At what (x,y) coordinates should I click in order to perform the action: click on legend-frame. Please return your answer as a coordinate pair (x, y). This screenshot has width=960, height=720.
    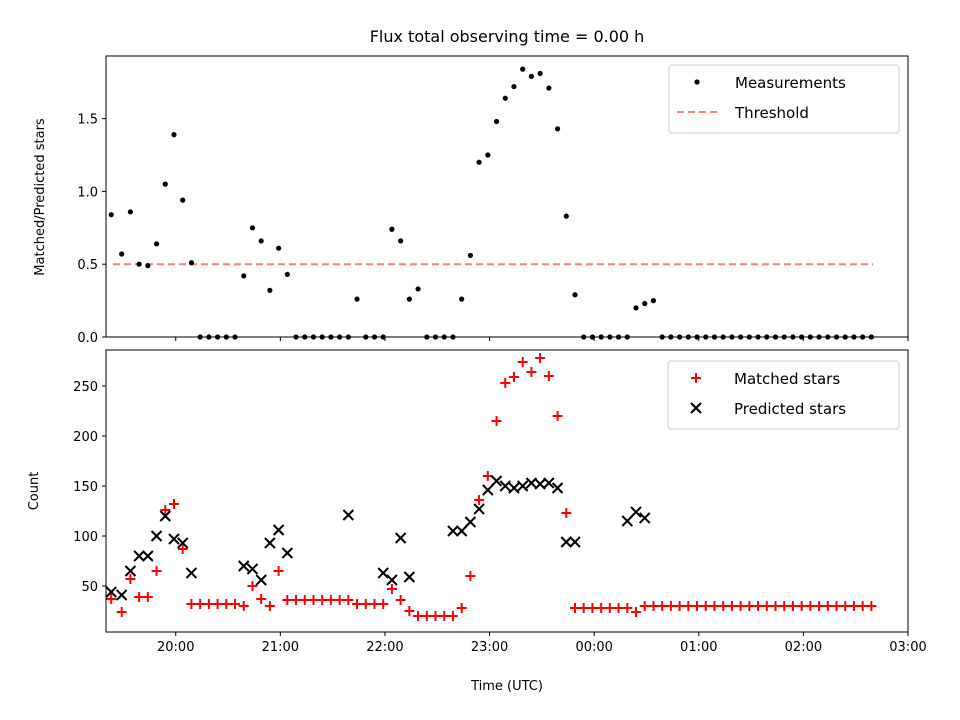
    Looking at the image, I should click on (783, 395).